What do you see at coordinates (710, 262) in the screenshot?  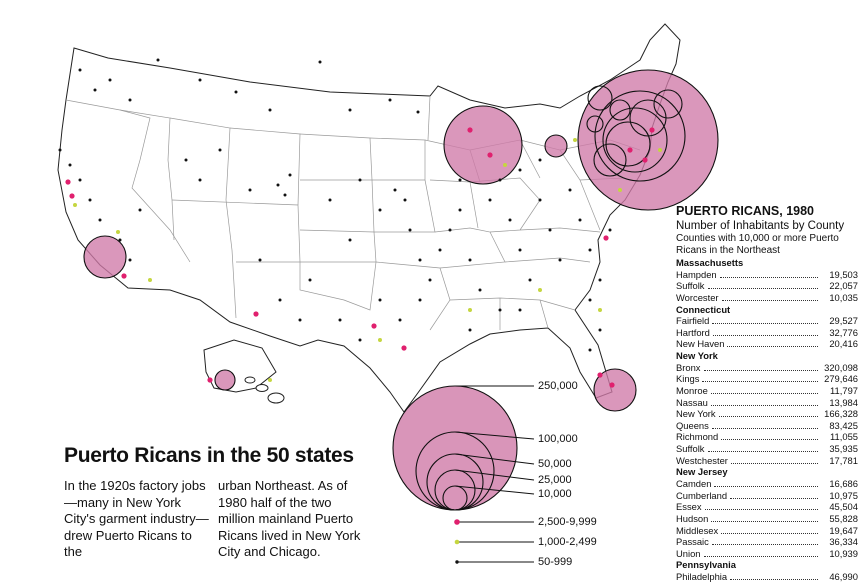 I see `state-heading: Massachusetts` at bounding box center [710, 262].